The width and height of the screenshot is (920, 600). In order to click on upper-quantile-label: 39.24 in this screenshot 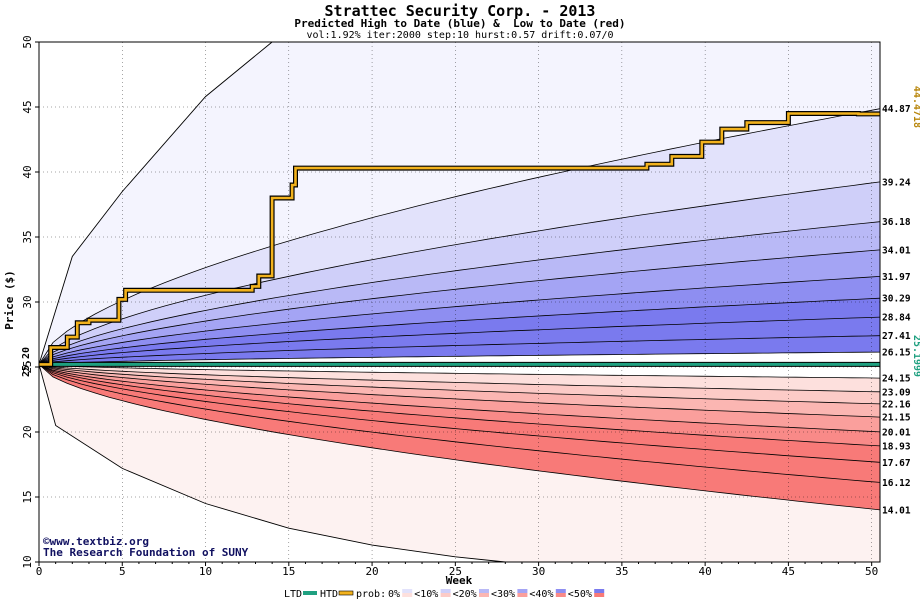, I will do `click(896, 182)`.